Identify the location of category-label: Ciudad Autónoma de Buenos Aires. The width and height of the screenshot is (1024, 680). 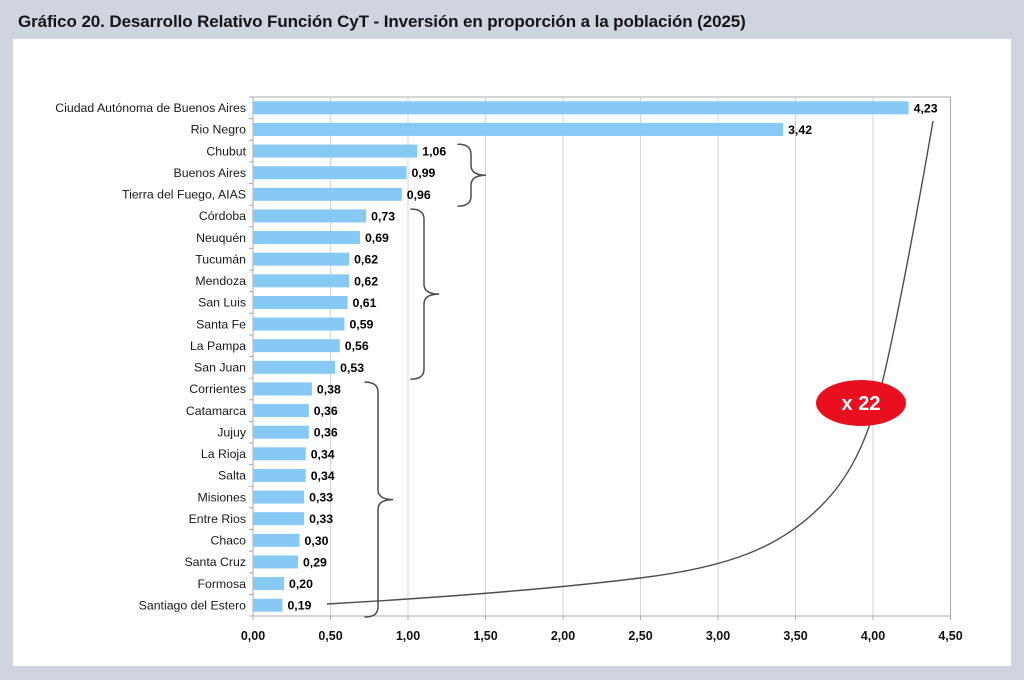
(150, 108).